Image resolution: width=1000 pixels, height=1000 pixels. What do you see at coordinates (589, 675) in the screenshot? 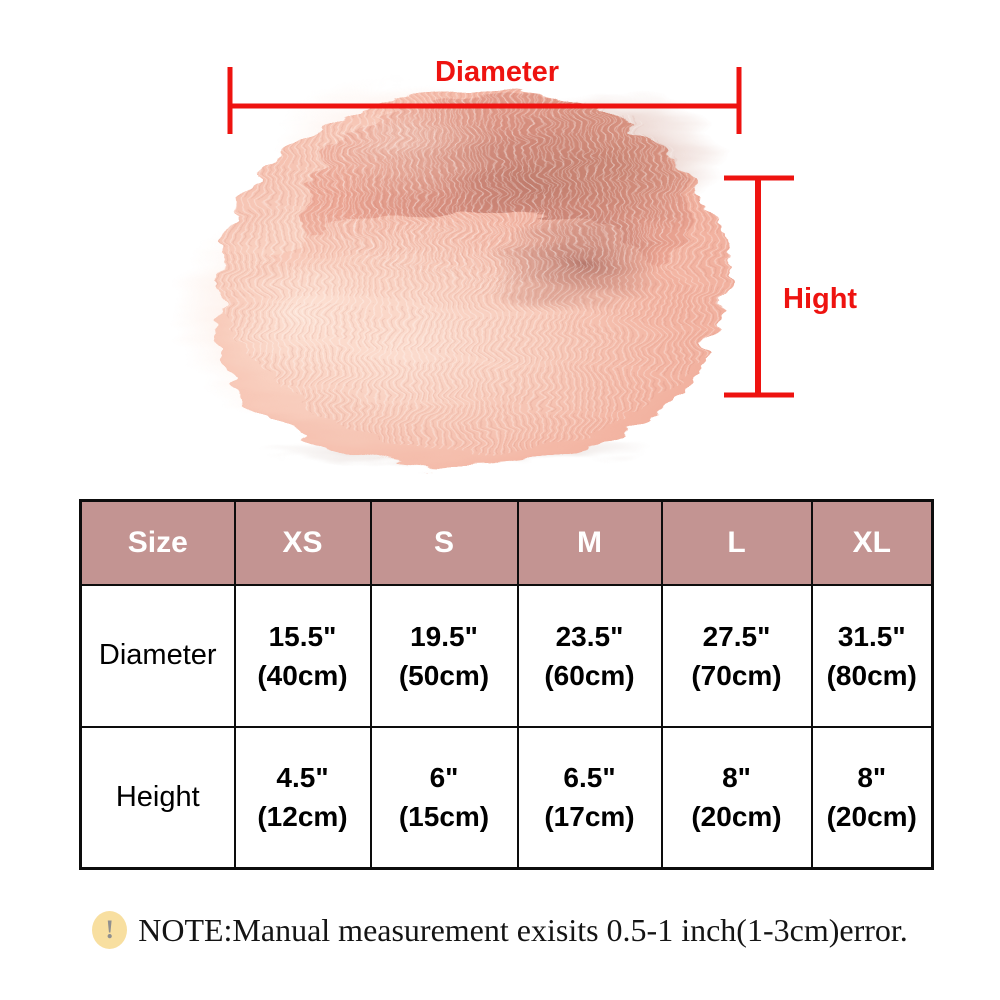
I see `value-cm: (60cm)` at bounding box center [589, 675].